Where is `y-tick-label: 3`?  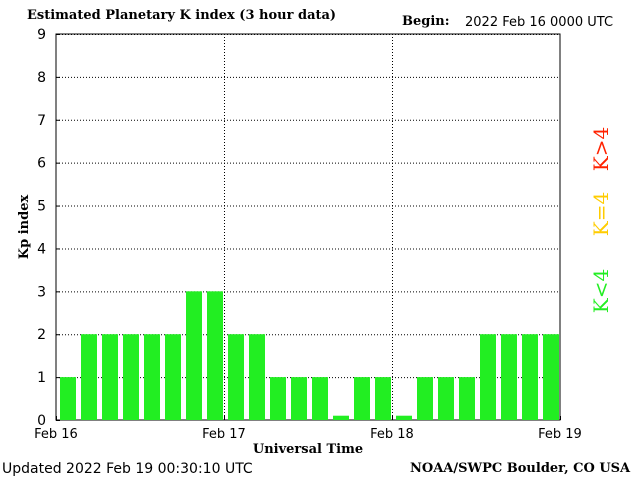 y-tick-label: 3 is located at coordinates (41, 292).